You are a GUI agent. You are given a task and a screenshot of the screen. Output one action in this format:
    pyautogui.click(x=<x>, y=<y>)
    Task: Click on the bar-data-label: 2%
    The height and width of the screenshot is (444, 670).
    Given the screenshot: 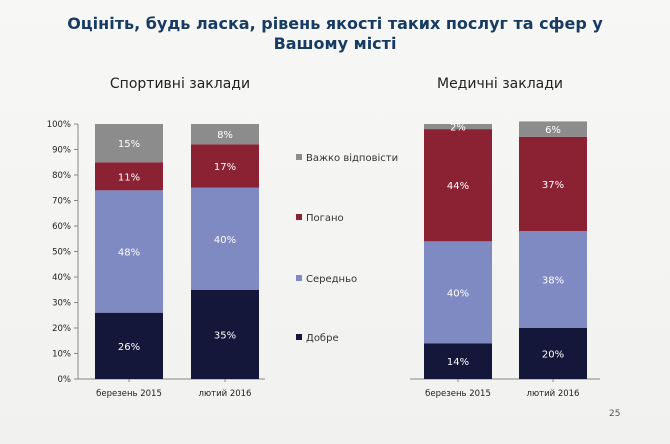 What is the action you would take?
    pyautogui.click(x=458, y=128)
    